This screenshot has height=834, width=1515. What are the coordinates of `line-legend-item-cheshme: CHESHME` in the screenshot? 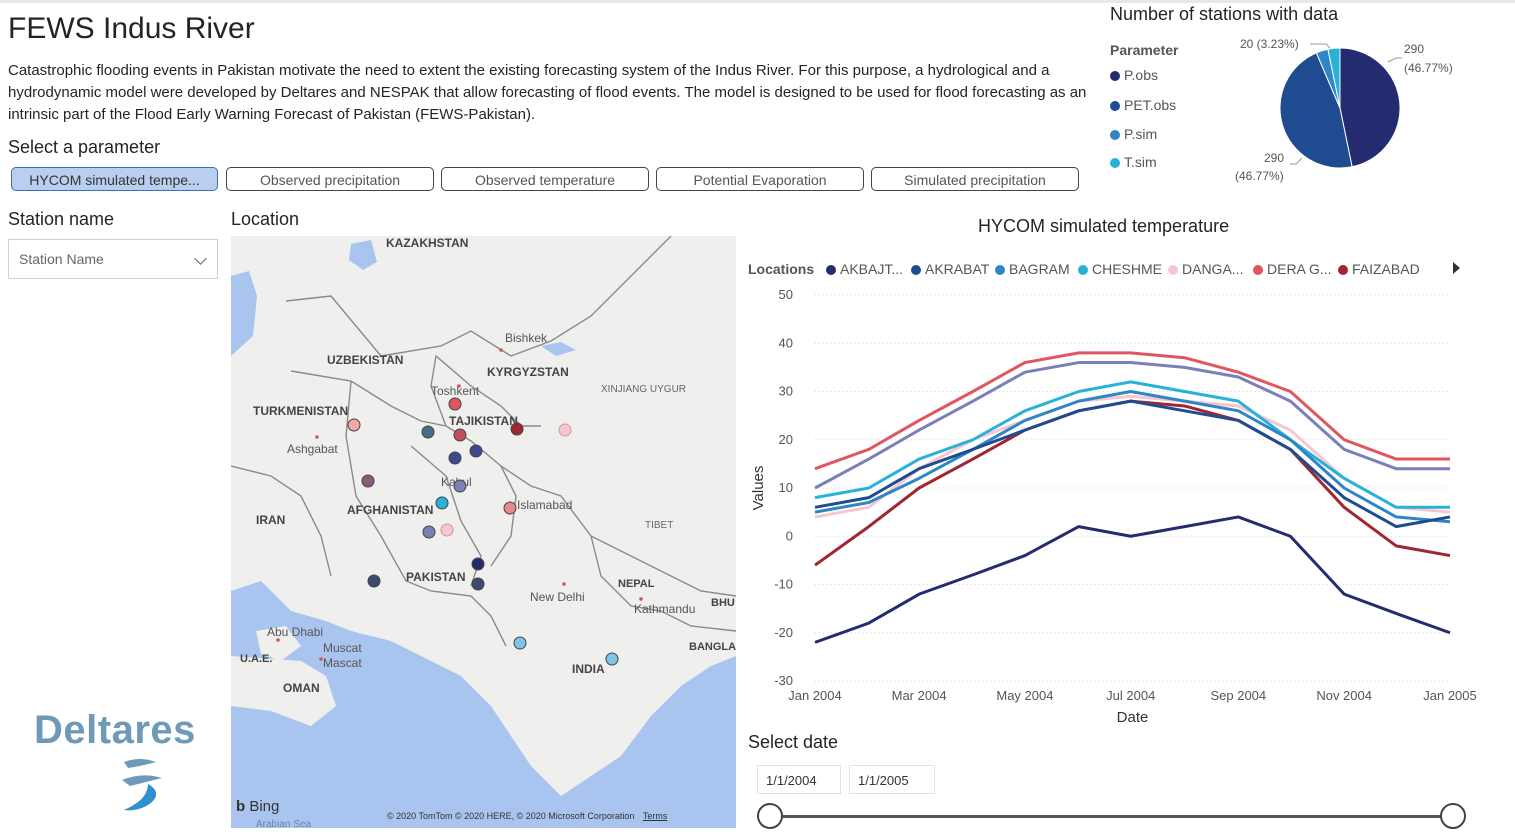 It's located at (1120, 269).